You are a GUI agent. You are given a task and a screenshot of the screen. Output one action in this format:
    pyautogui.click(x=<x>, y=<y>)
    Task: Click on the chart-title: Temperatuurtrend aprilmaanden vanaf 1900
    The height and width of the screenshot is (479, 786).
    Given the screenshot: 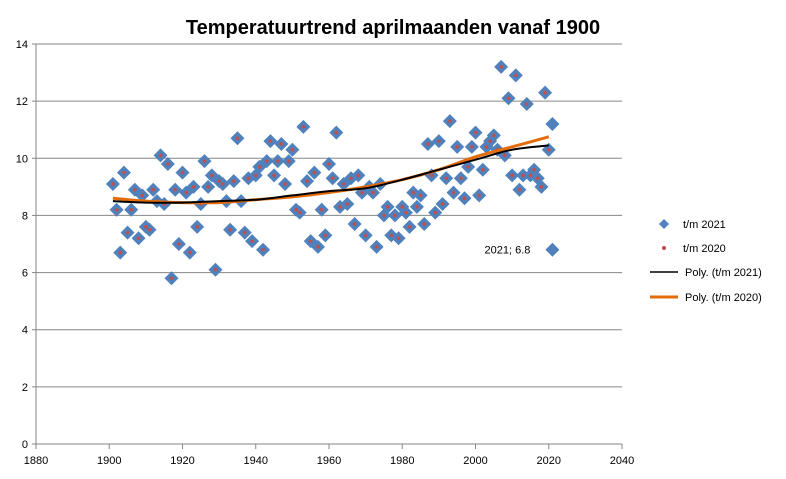 What is the action you would take?
    pyautogui.click(x=393, y=28)
    